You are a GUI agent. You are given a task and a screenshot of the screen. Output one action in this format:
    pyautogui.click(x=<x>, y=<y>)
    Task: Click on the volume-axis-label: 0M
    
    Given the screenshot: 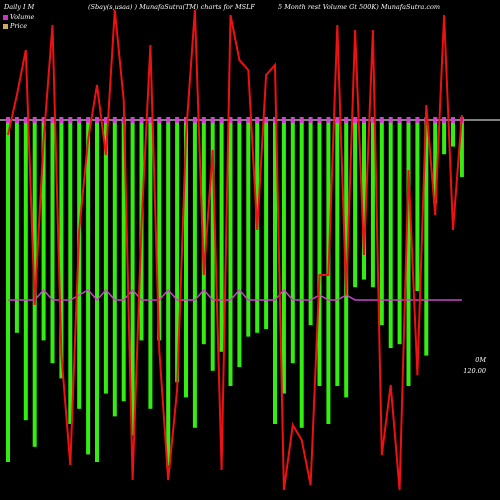 What is the action you would take?
    pyautogui.click(x=480, y=360)
    